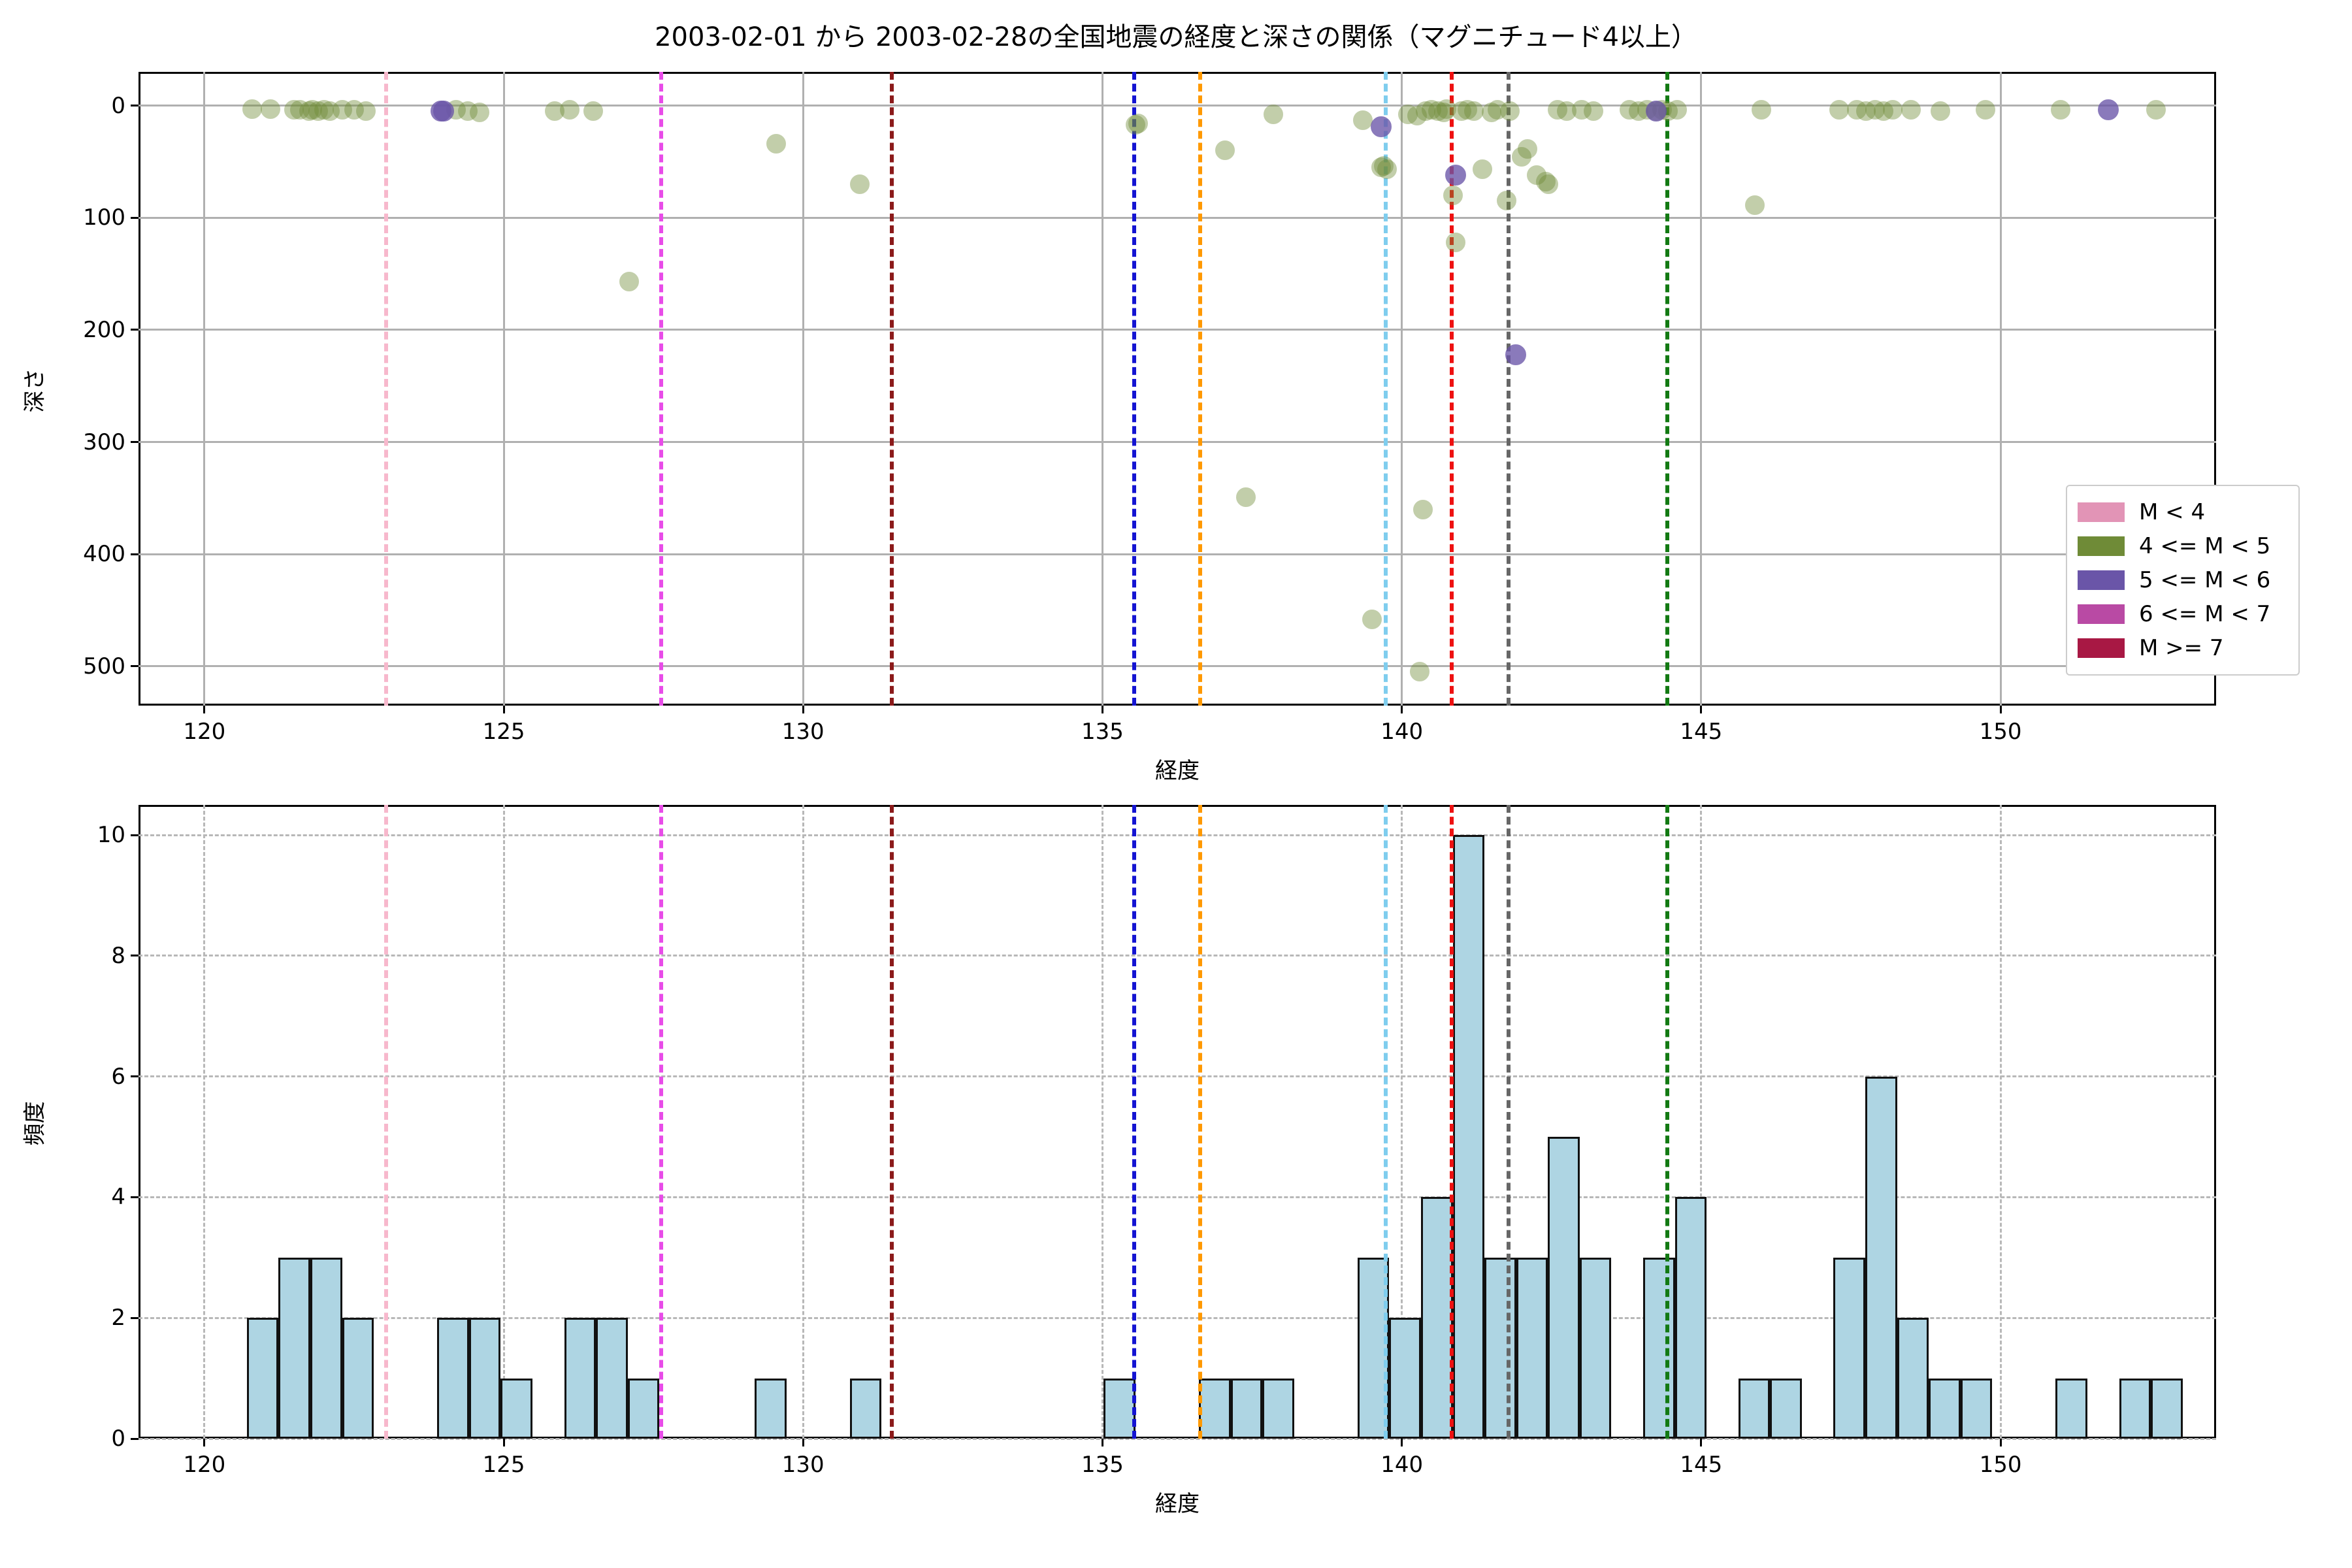 This screenshot has width=2352, height=1568. I want to click on reference-line-red, so click(1451, 1122).